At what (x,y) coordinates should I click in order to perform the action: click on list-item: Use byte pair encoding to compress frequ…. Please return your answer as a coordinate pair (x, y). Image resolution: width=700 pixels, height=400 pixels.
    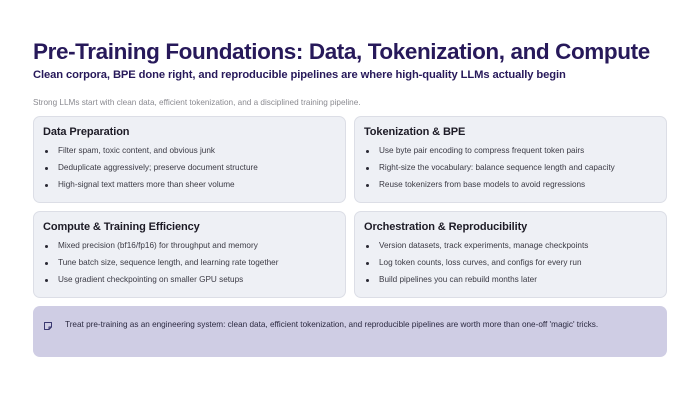
    Looking at the image, I should click on (510, 150).